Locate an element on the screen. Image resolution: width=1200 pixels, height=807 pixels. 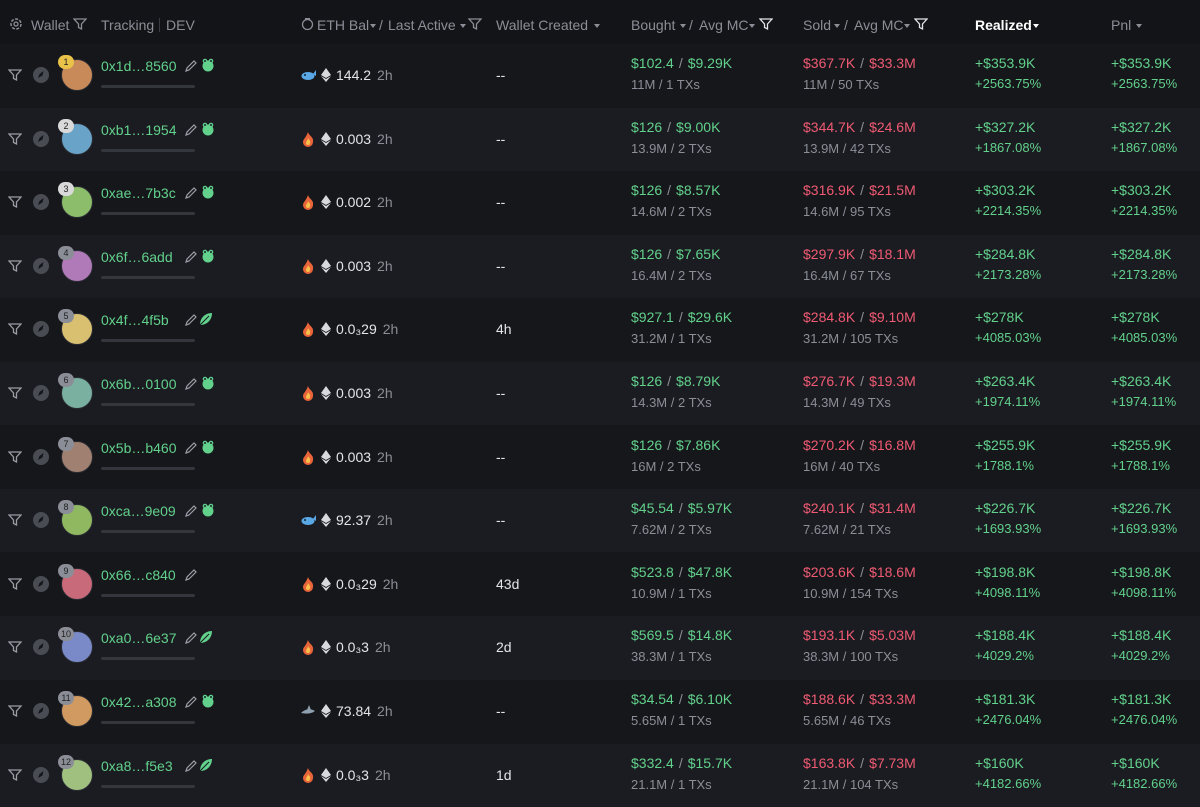
bought-amount: $126 is located at coordinates (647, 381).